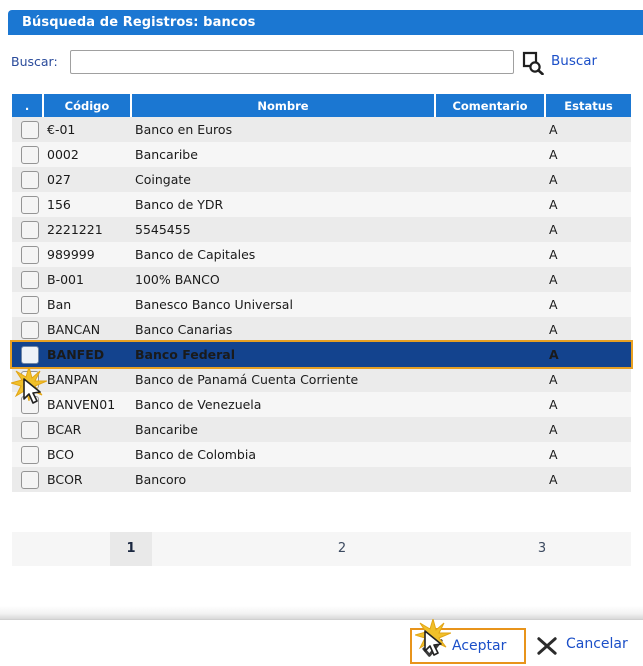 This screenshot has height=666, width=643. Describe the element at coordinates (283, 404) in the screenshot. I see `row-nombre: Banco de Venezuela` at that location.